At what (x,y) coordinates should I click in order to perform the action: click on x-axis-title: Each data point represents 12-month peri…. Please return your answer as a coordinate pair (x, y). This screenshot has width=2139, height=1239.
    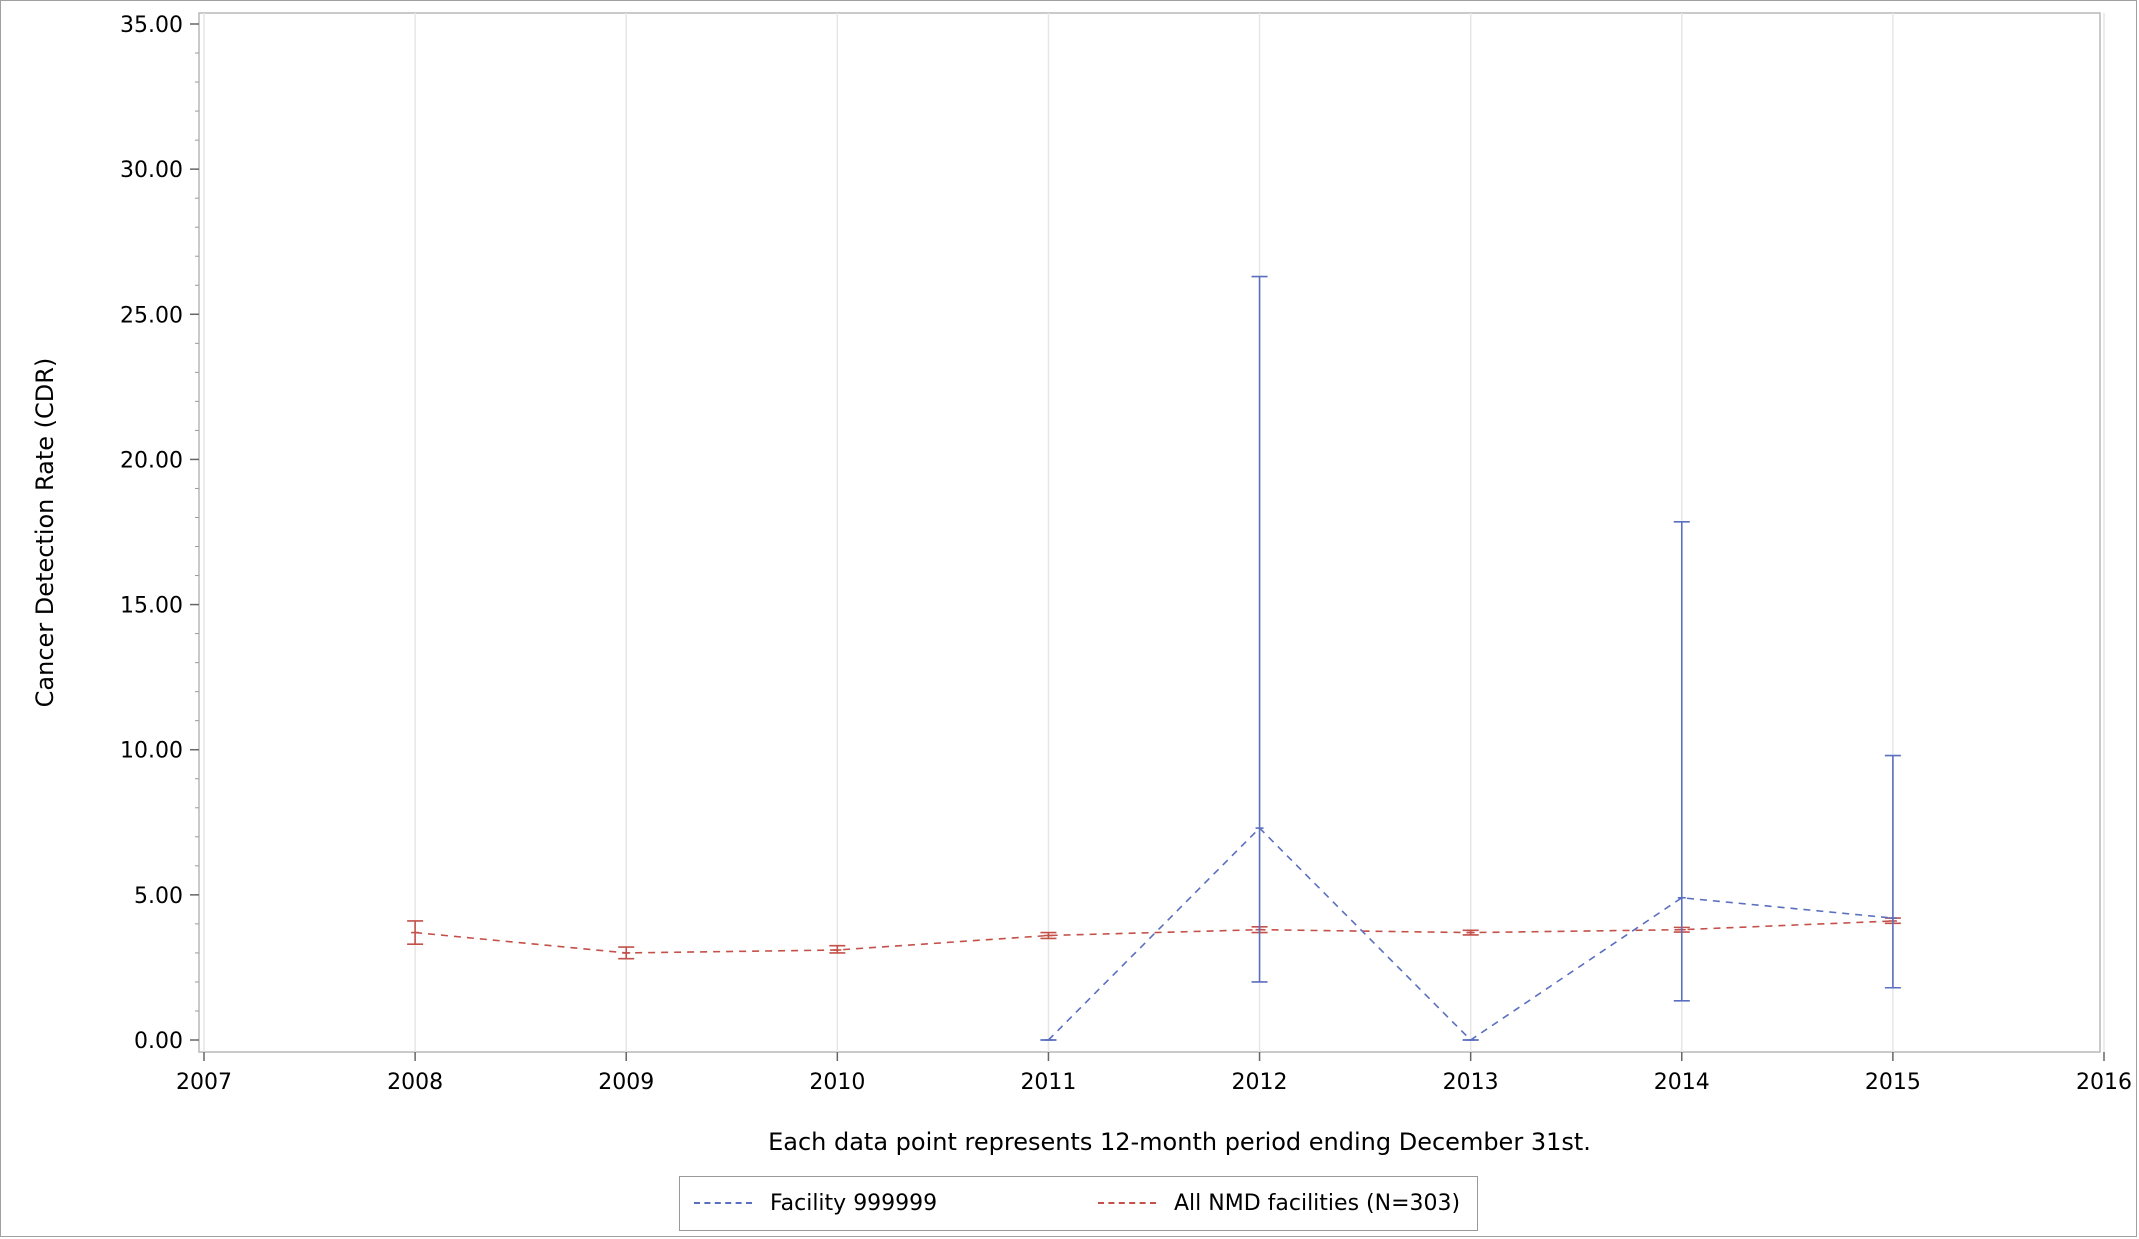
    Looking at the image, I should click on (1179, 1142).